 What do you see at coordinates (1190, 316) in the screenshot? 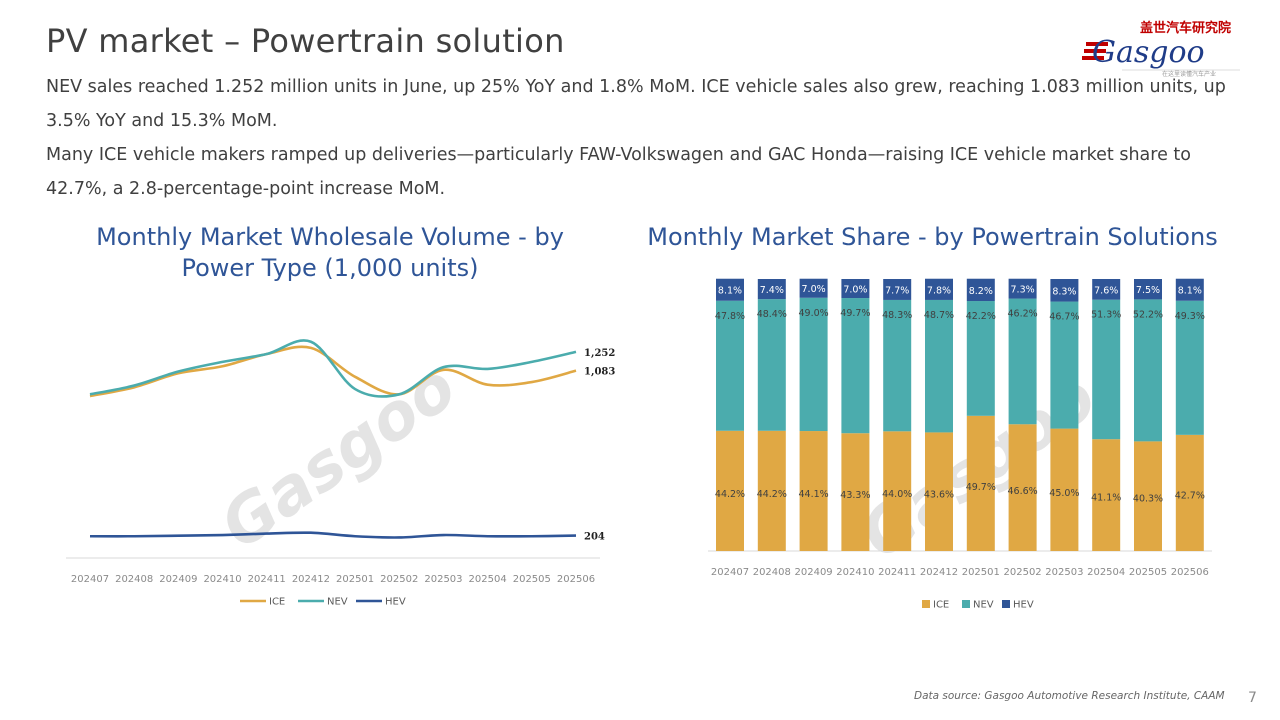
I see `data-label: 49.3%` at bounding box center [1190, 316].